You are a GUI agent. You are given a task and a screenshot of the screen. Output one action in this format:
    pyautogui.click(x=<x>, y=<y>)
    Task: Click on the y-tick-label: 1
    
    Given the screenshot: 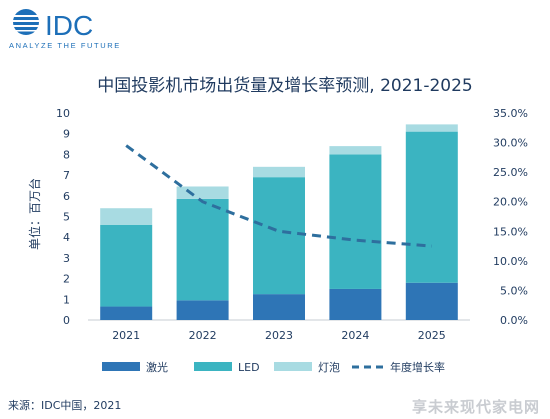 What is the action you would take?
    pyautogui.click(x=66, y=299)
    